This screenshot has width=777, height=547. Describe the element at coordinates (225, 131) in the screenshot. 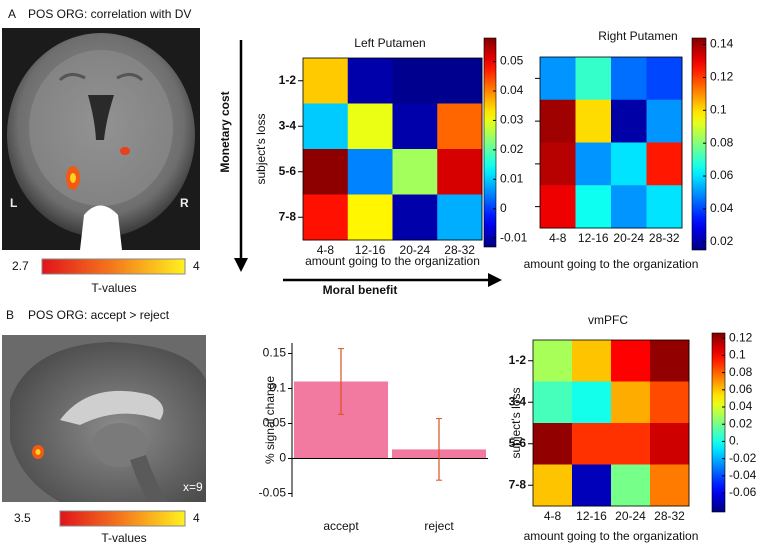

I see `y-arrow-label: Monetary cost` at that location.